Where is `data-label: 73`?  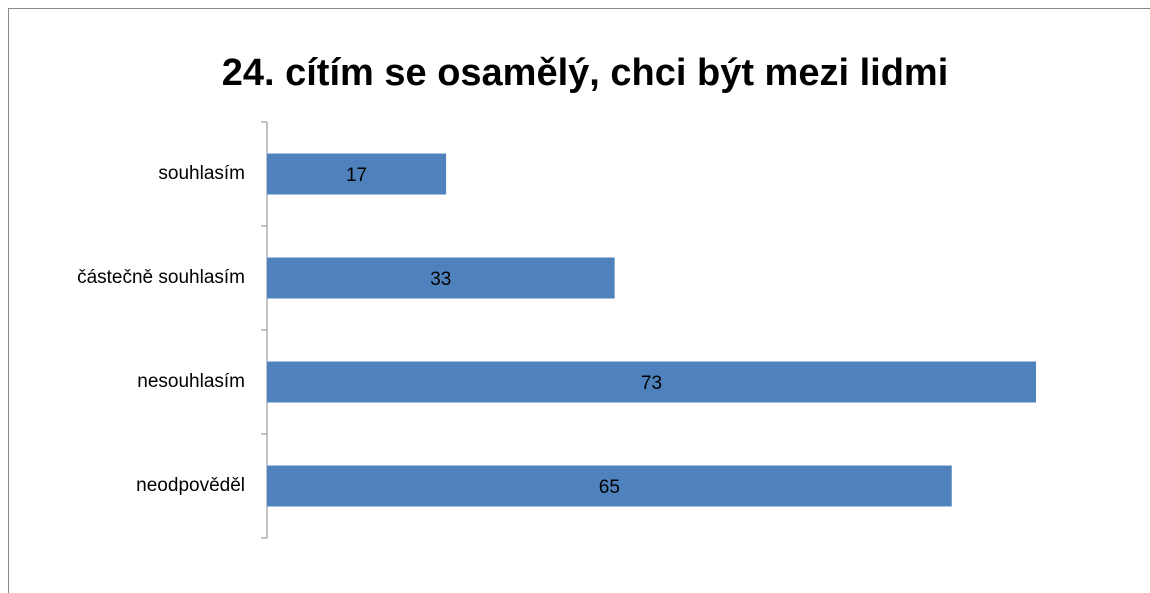 data-label: 73 is located at coordinates (651, 383).